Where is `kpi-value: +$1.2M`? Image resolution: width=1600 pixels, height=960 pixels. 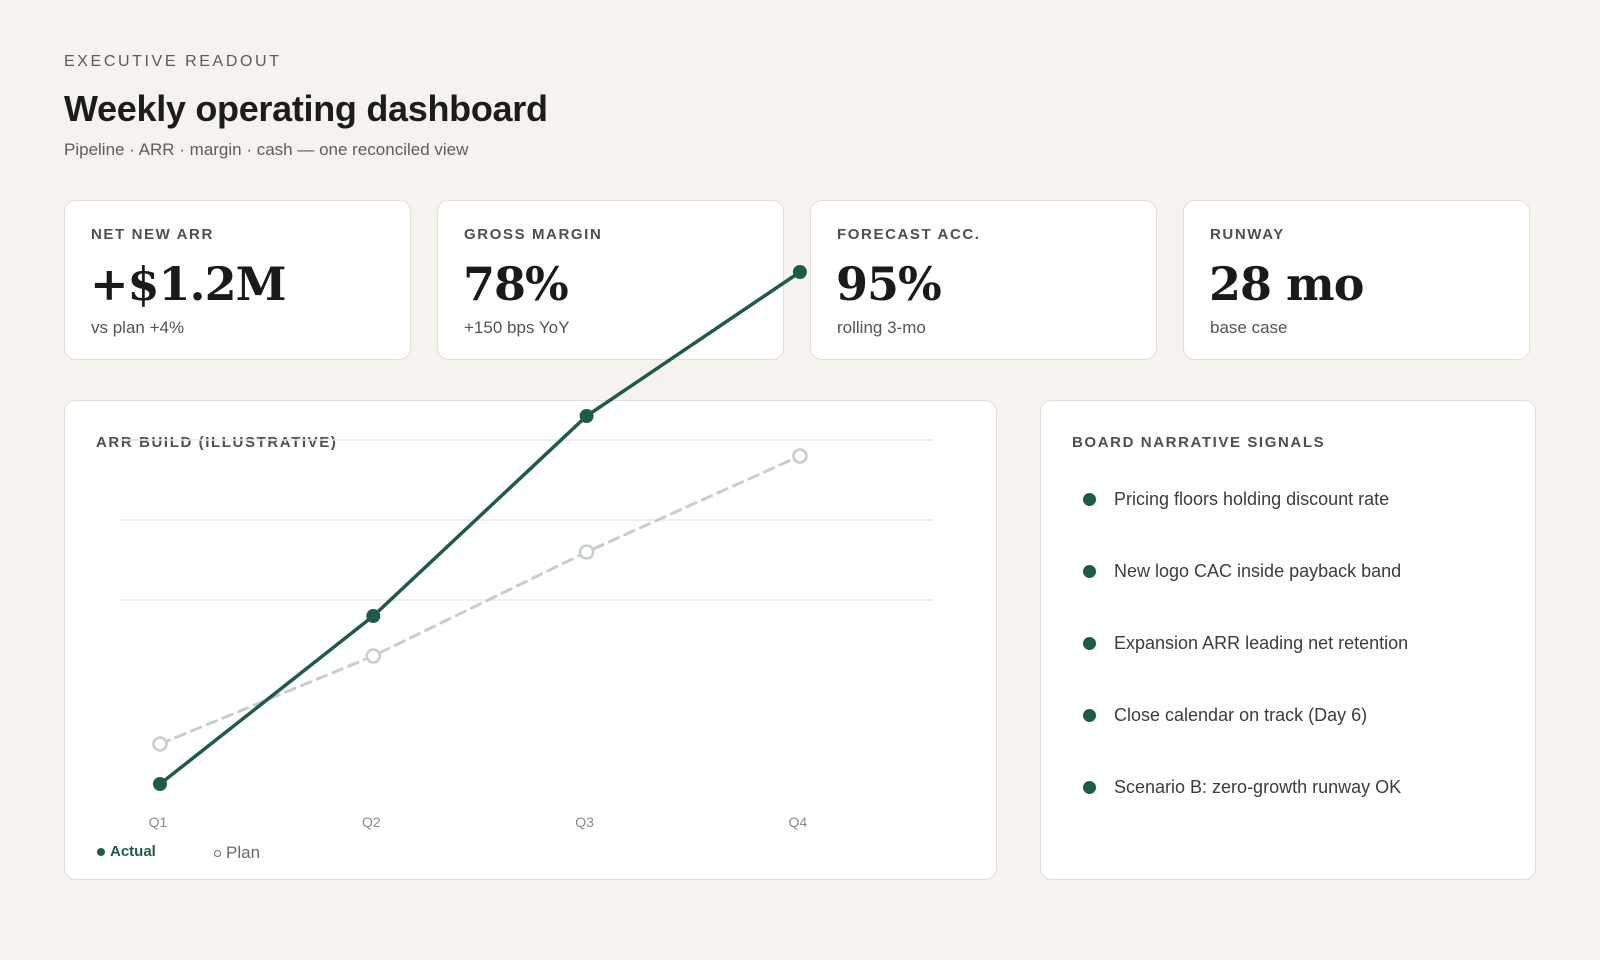 kpi-value: +$1.2M is located at coordinates (188, 284).